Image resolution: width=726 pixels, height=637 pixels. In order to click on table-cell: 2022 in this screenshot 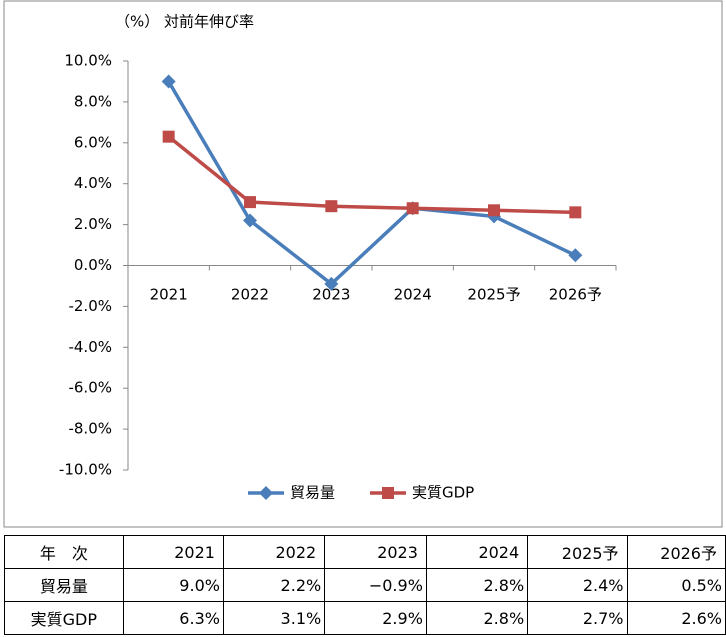, I will do `click(274, 552)`.